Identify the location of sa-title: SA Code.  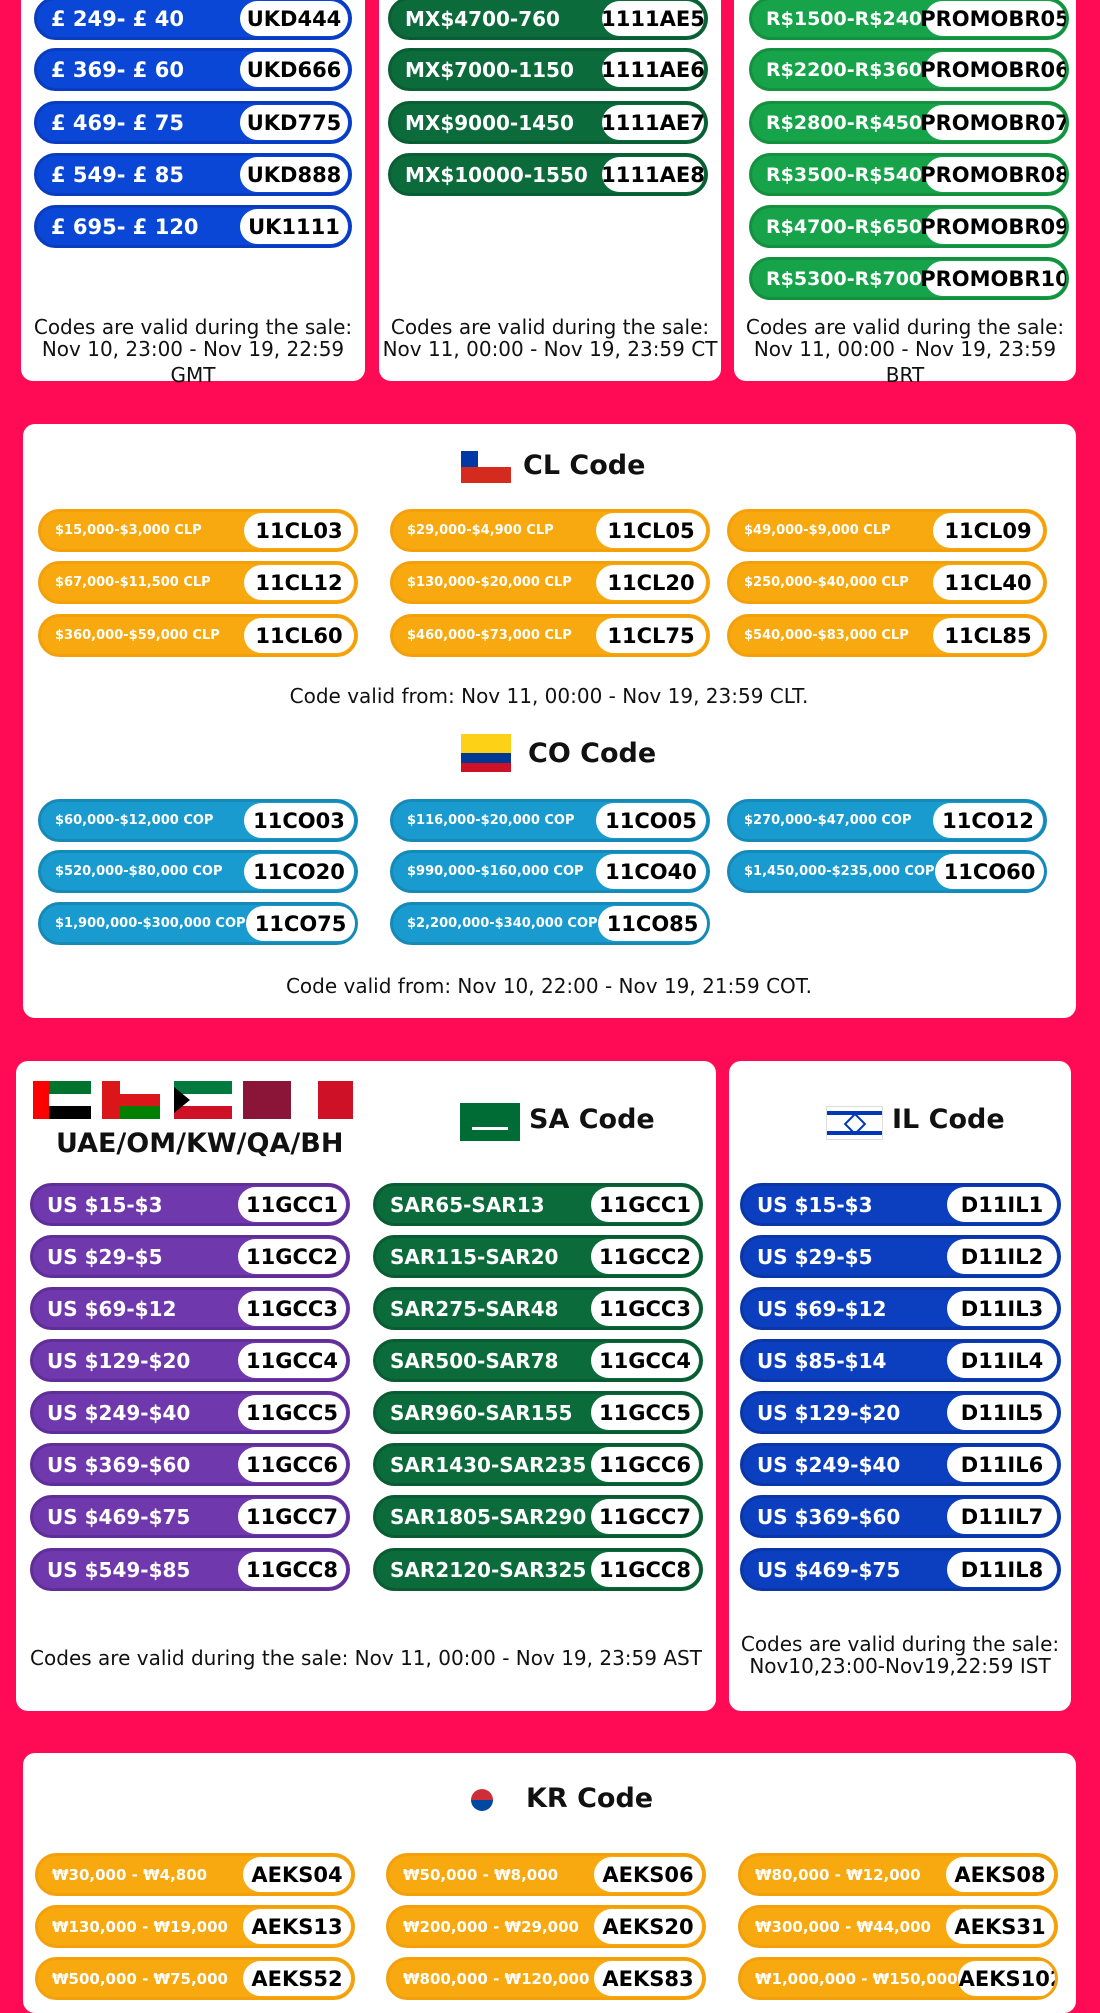
(592, 1119).